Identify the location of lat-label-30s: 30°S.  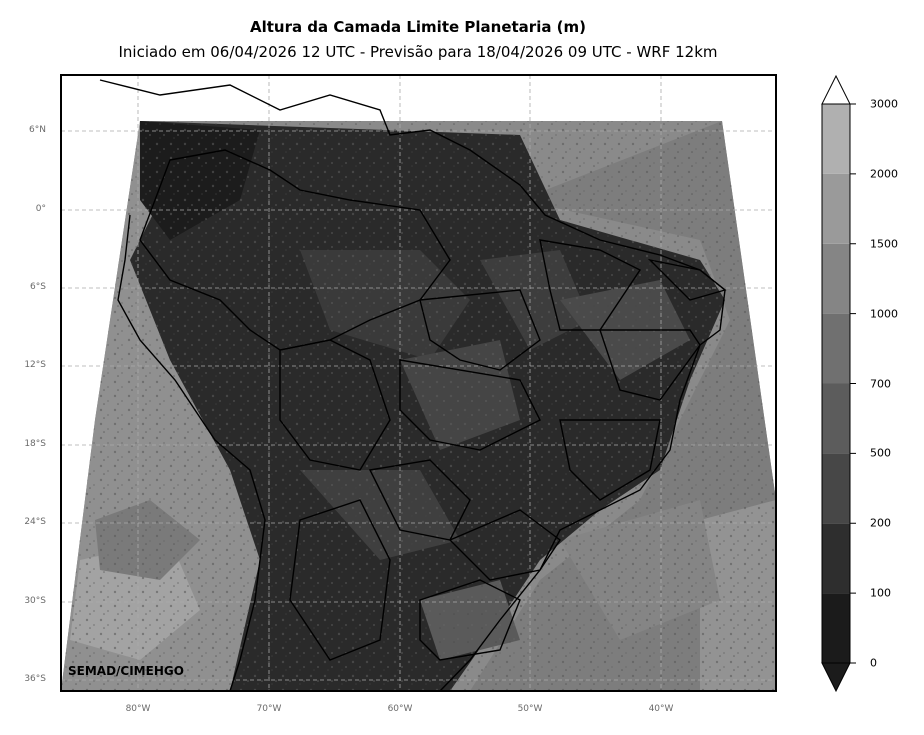
(35, 601).